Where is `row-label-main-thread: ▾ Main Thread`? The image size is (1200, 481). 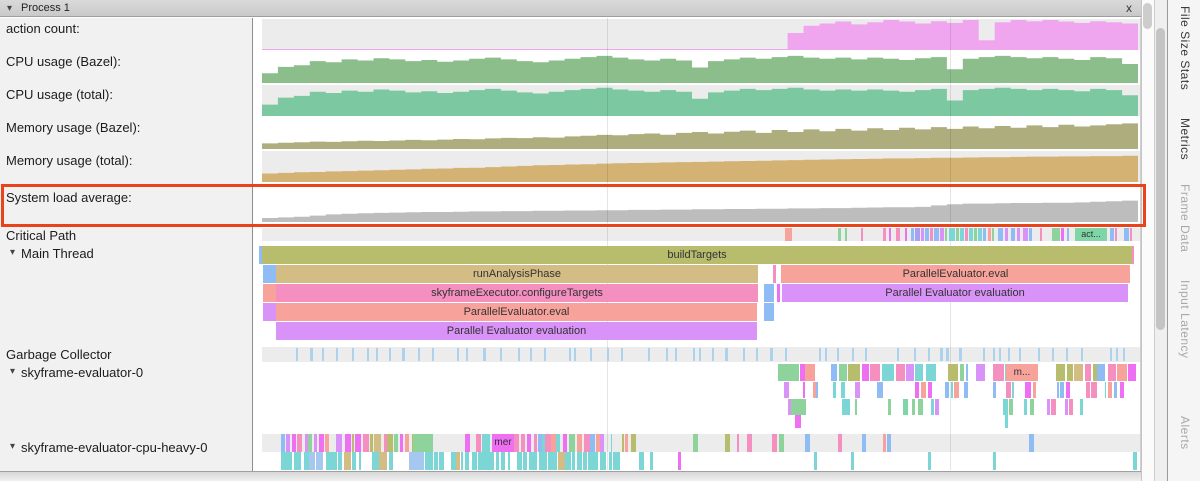 row-label-main-thread: ▾ Main Thread is located at coordinates (52, 255).